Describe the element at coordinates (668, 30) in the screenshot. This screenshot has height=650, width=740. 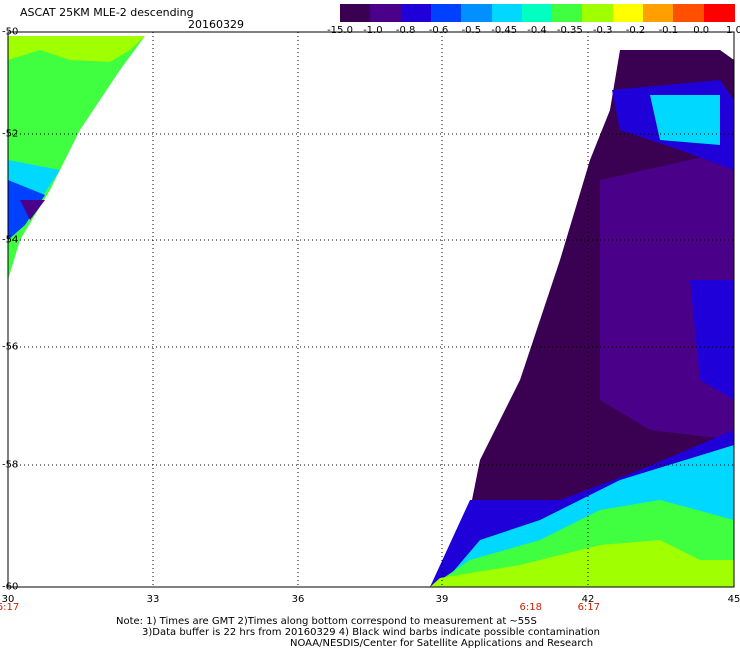
I see `colorbar-tick-label: -0.1` at that location.